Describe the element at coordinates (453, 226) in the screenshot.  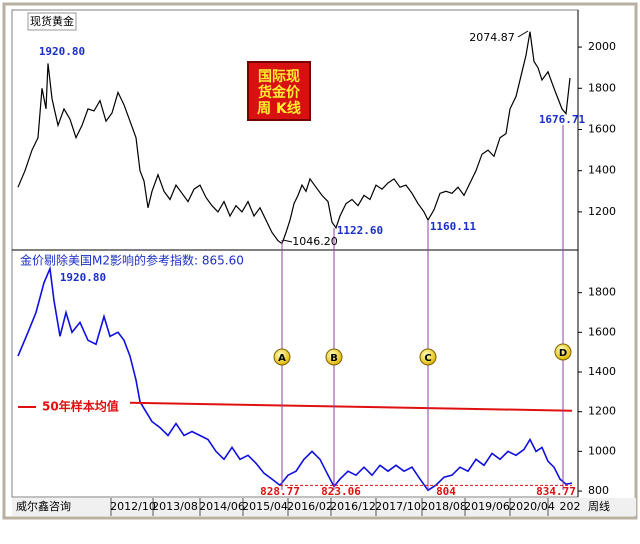
I see `annotation: 1160.11` at that location.